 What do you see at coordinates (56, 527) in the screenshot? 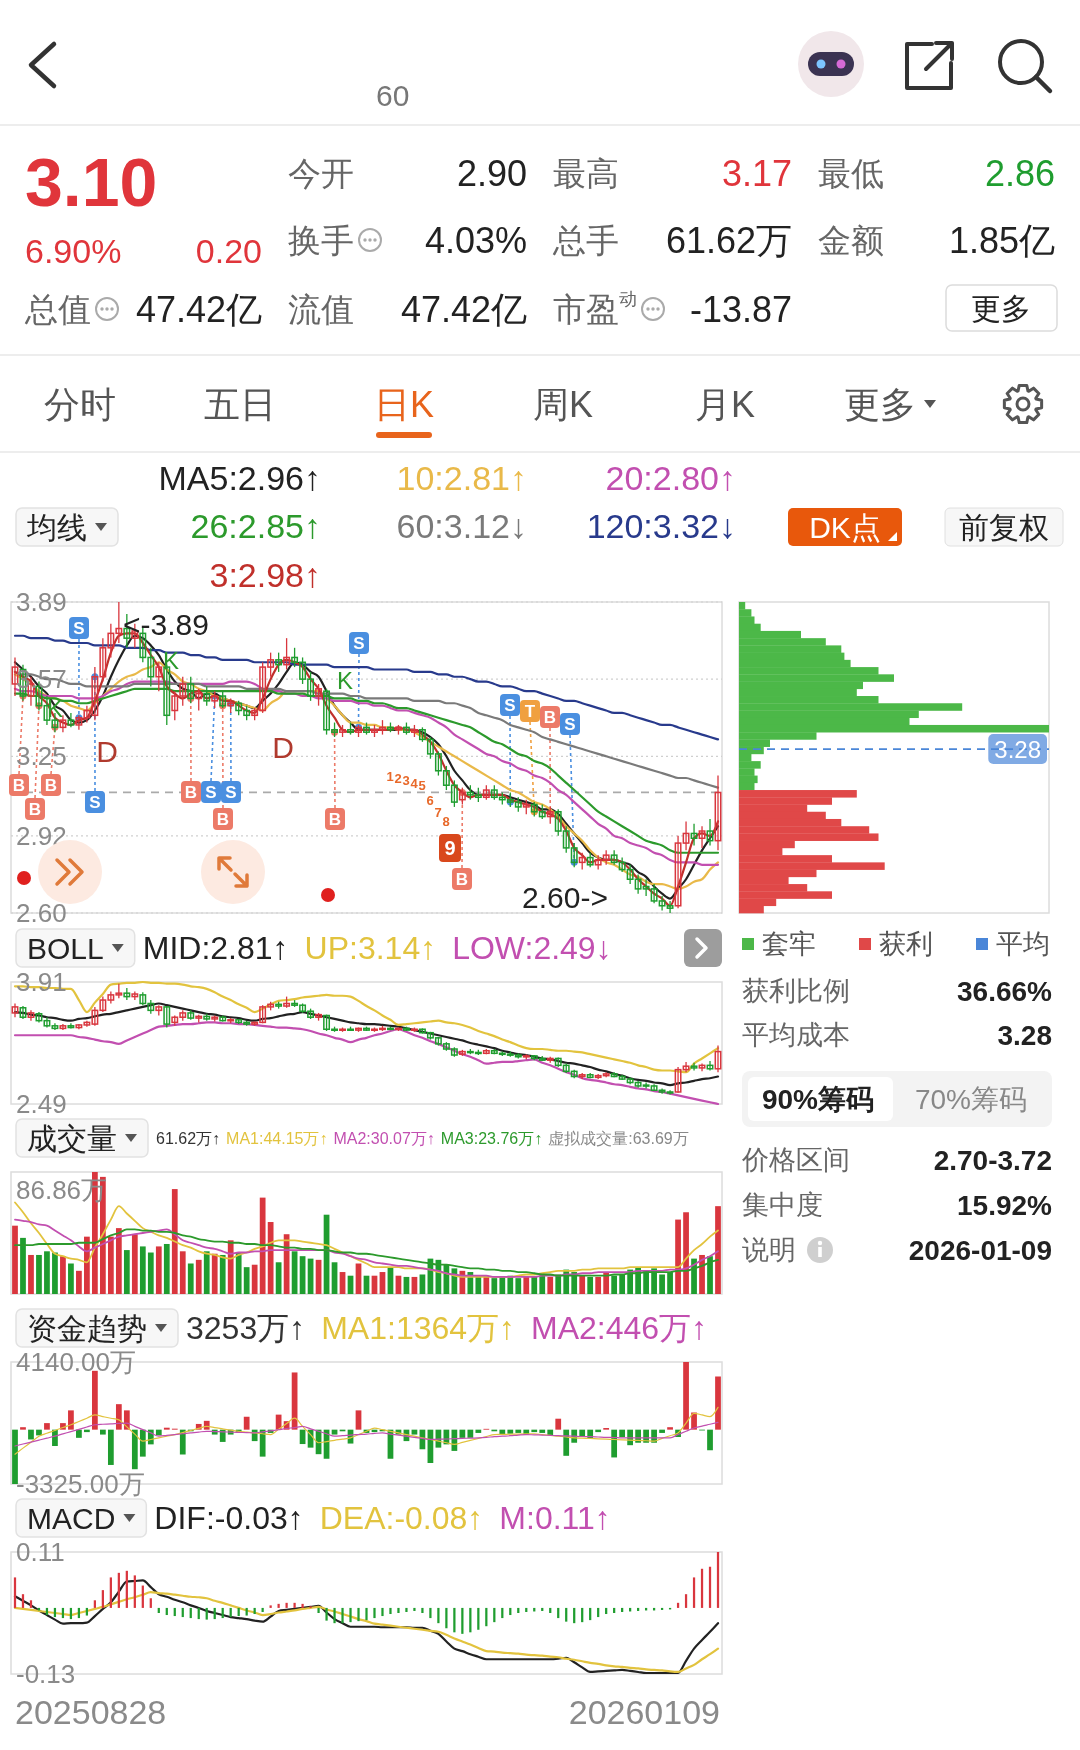
I see `legend-title: 均线` at bounding box center [56, 527].